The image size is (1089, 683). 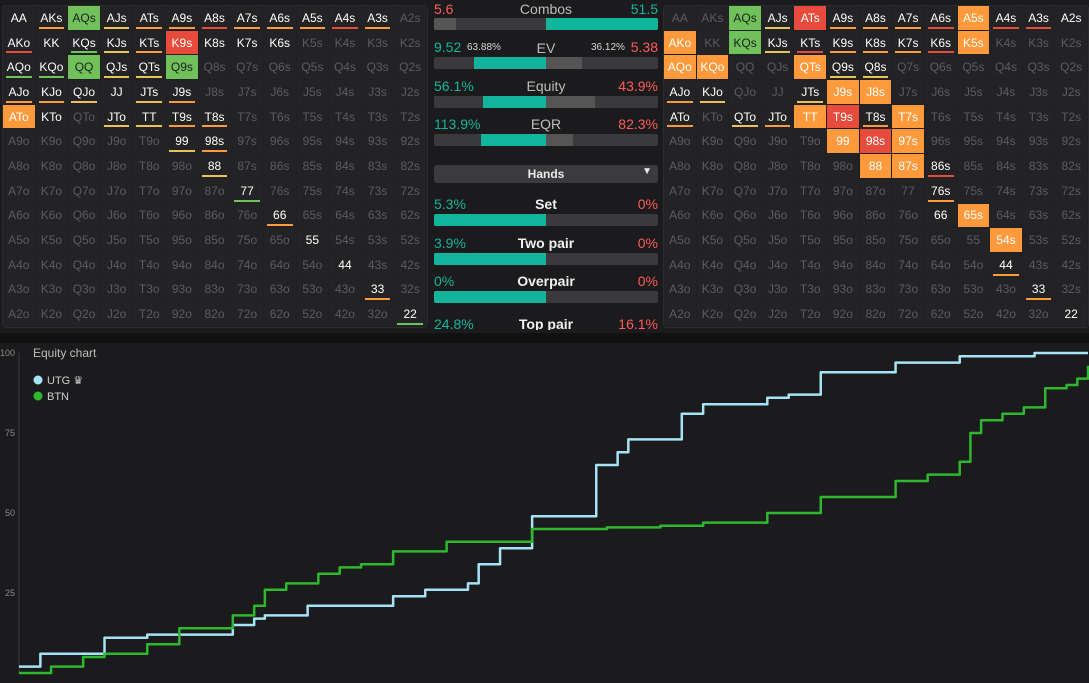 I want to click on hand-cell: 65o, so click(x=941, y=240).